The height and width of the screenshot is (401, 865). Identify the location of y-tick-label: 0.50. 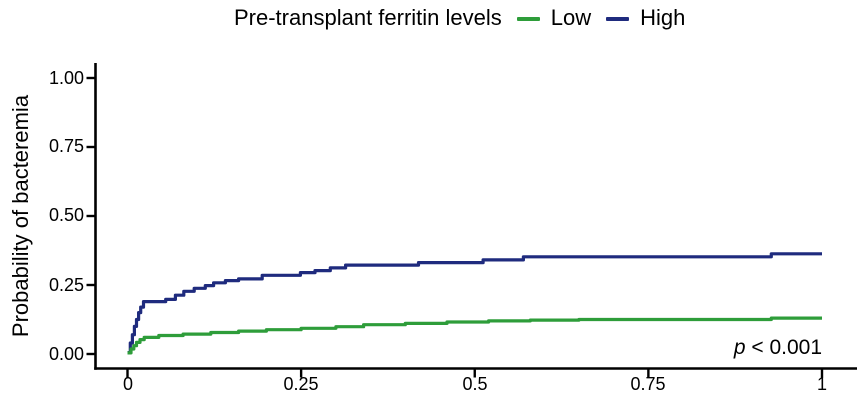
(66, 215).